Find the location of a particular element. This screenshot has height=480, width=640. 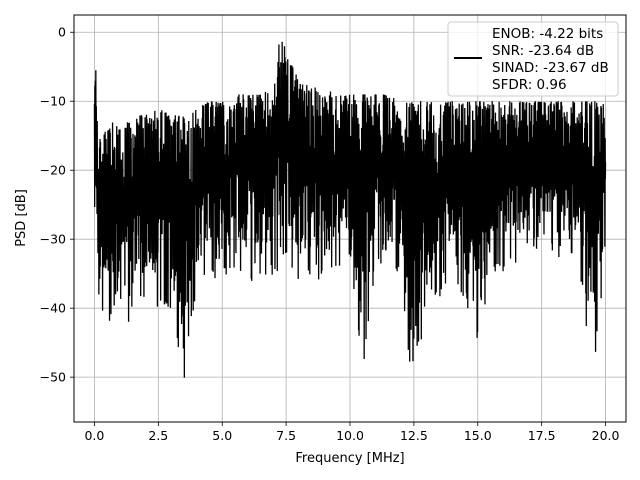

x-tick-label: 2.5 is located at coordinates (158, 435).